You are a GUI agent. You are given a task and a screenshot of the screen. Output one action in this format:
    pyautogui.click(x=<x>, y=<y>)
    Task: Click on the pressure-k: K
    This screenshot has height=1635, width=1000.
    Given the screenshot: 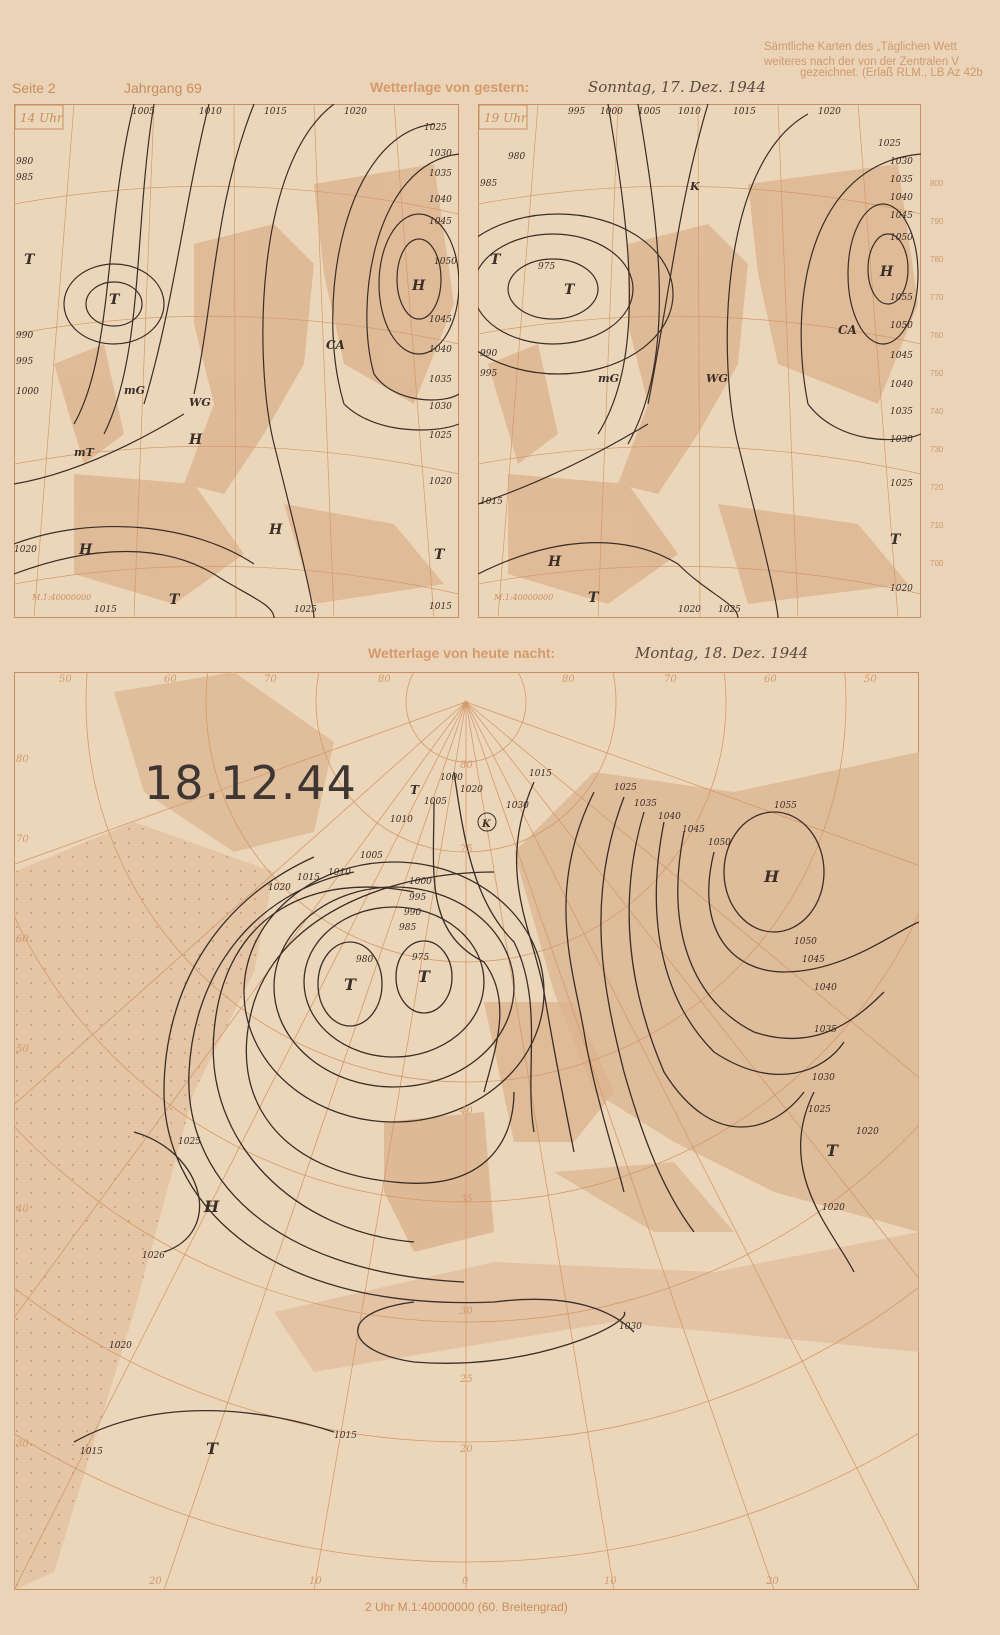 What is the action you would take?
    pyautogui.click(x=486, y=824)
    